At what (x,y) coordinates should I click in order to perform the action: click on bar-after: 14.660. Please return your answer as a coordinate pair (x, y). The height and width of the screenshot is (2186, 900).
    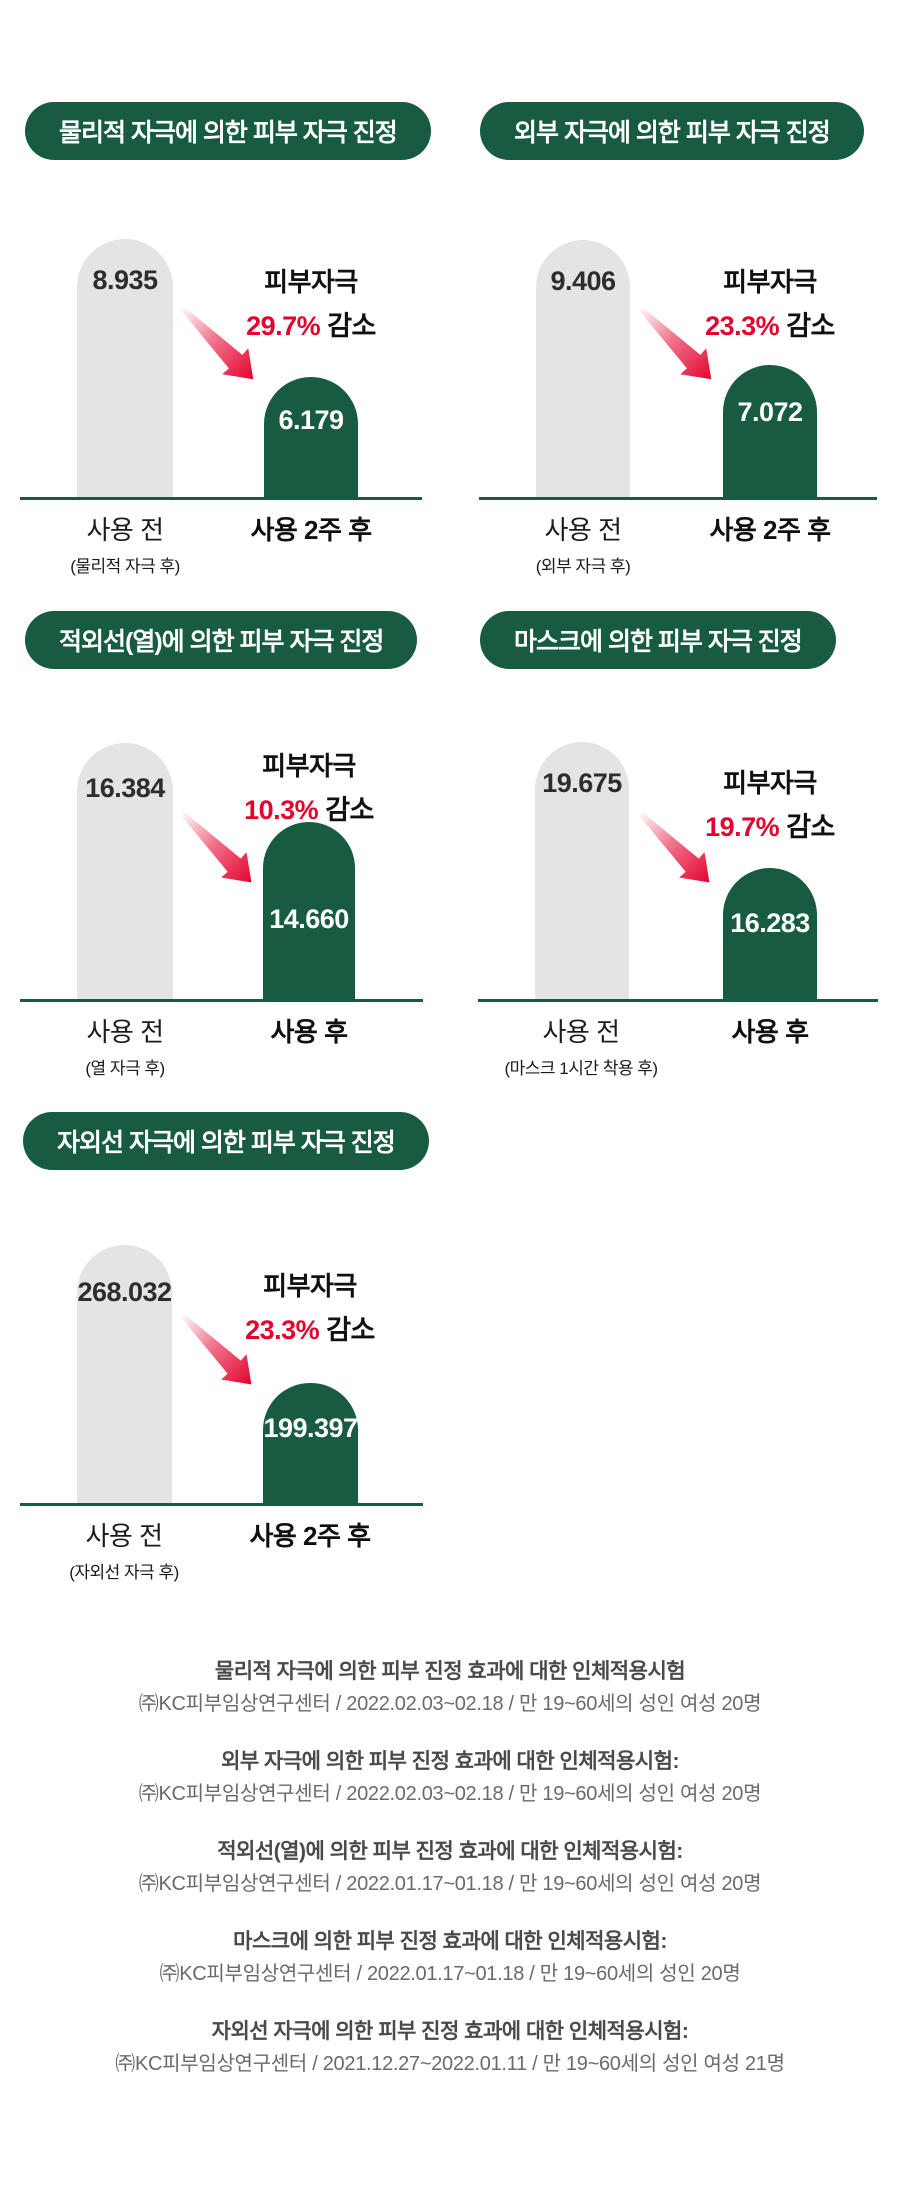
    Looking at the image, I should click on (309, 911).